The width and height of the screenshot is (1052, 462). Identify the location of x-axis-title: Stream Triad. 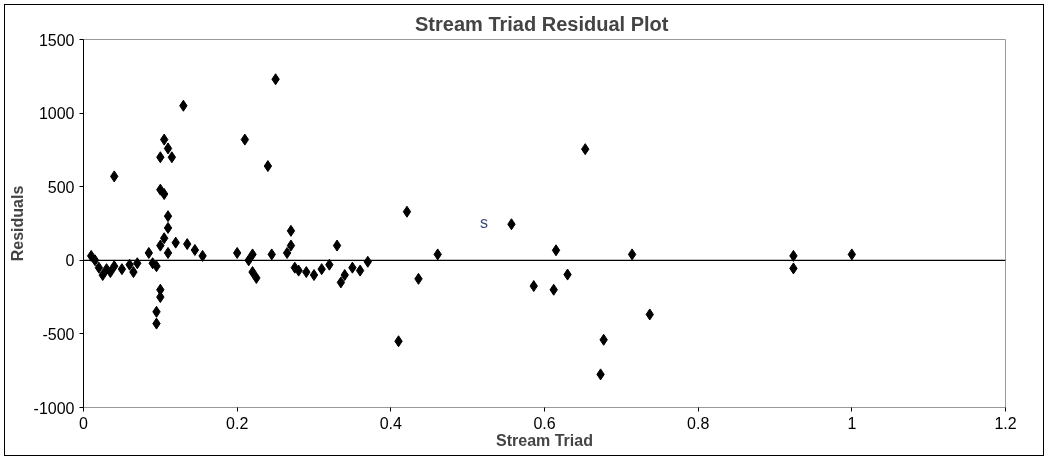
(544, 440).